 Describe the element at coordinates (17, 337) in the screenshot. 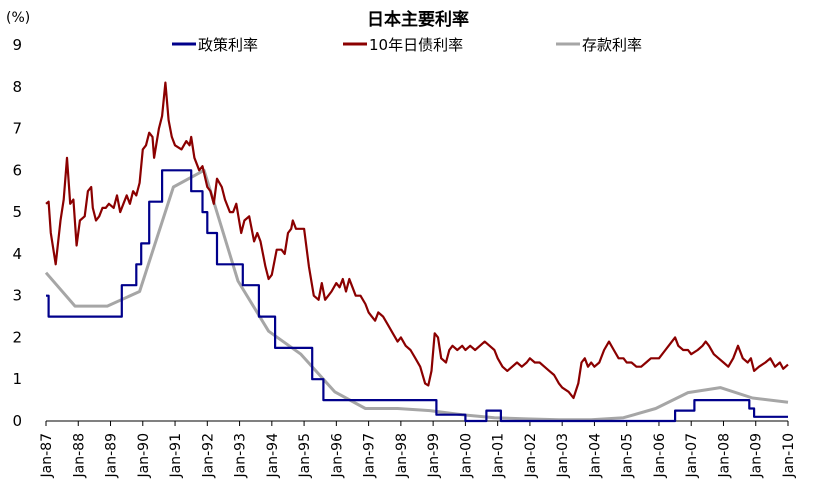

I see `y-tick-label: 2` at that location.